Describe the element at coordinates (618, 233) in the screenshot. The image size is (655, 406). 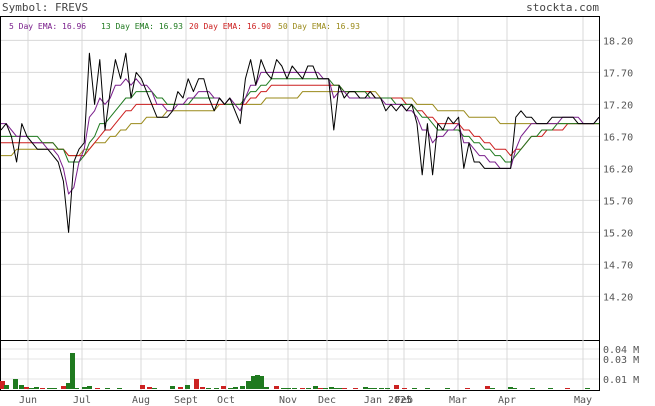
I see `price-tick-label: 15.20` at that location.